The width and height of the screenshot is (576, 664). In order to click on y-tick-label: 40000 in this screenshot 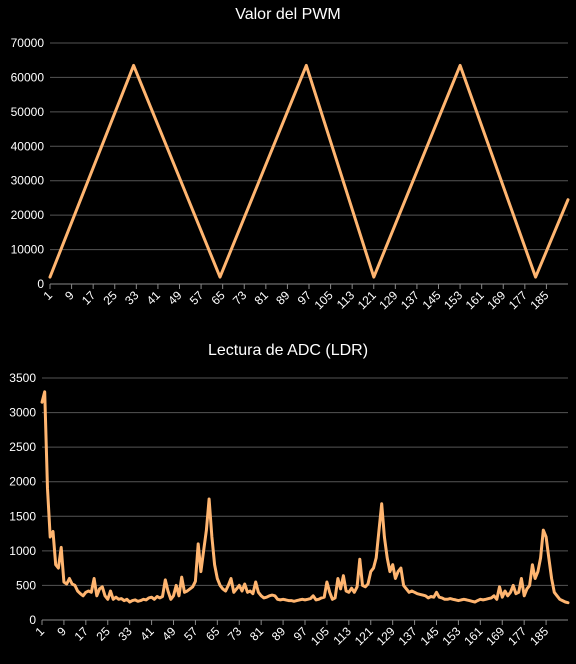, I will do `click(28, 146)`.